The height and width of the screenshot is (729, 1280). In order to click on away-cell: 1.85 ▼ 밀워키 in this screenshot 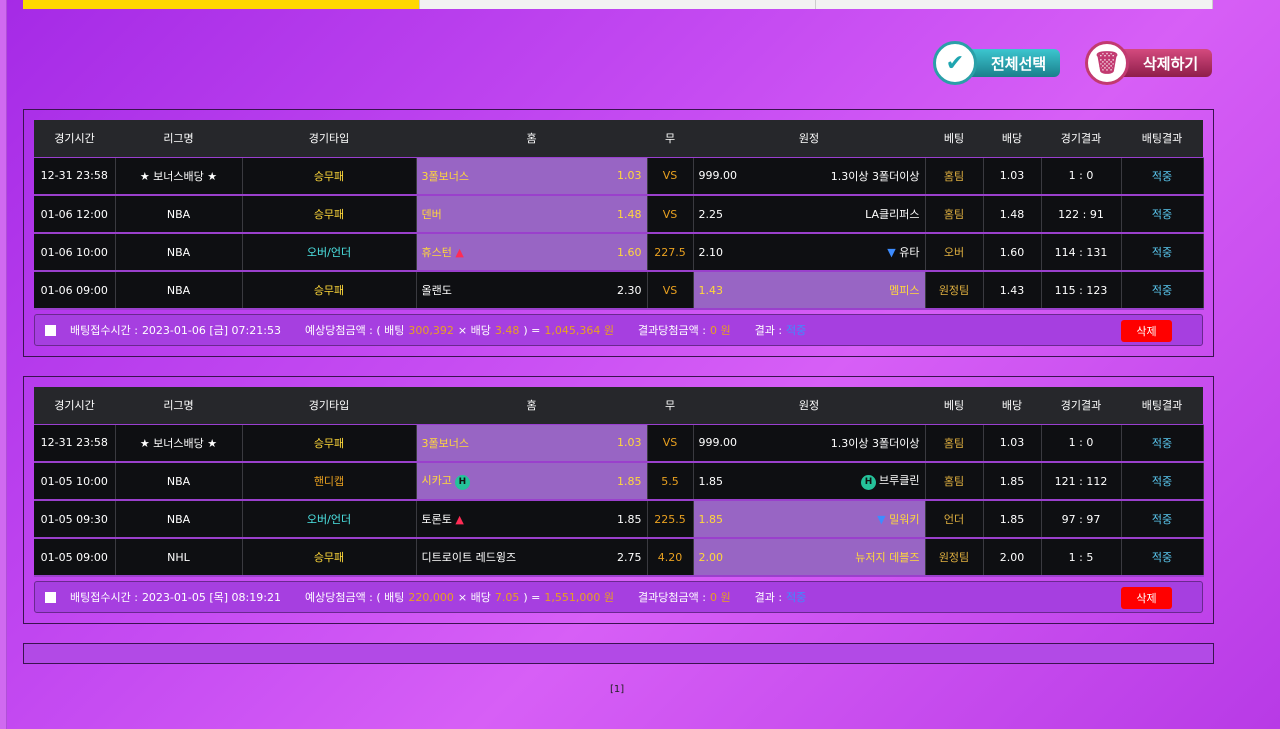, I will do `click(809, 519)`.